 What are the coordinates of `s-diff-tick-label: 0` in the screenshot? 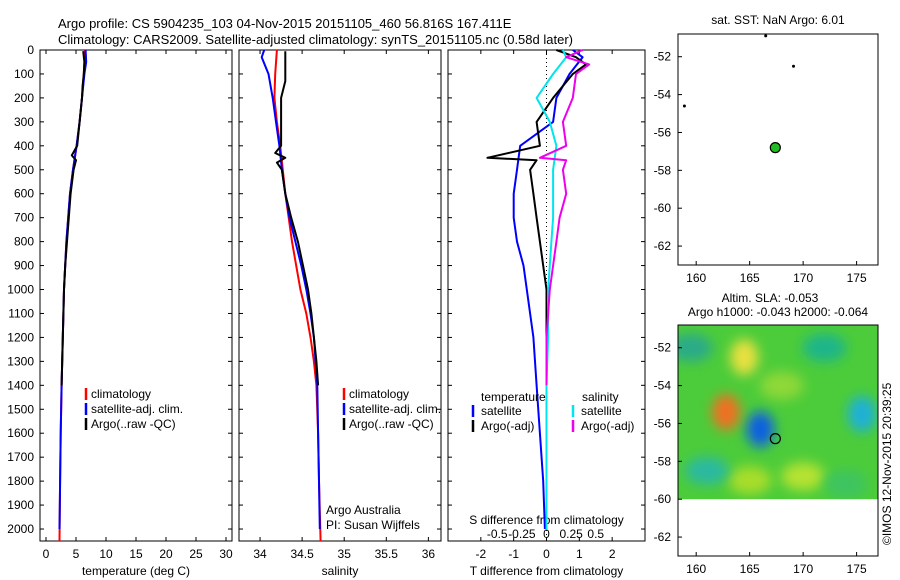 It's located at (546, 534).